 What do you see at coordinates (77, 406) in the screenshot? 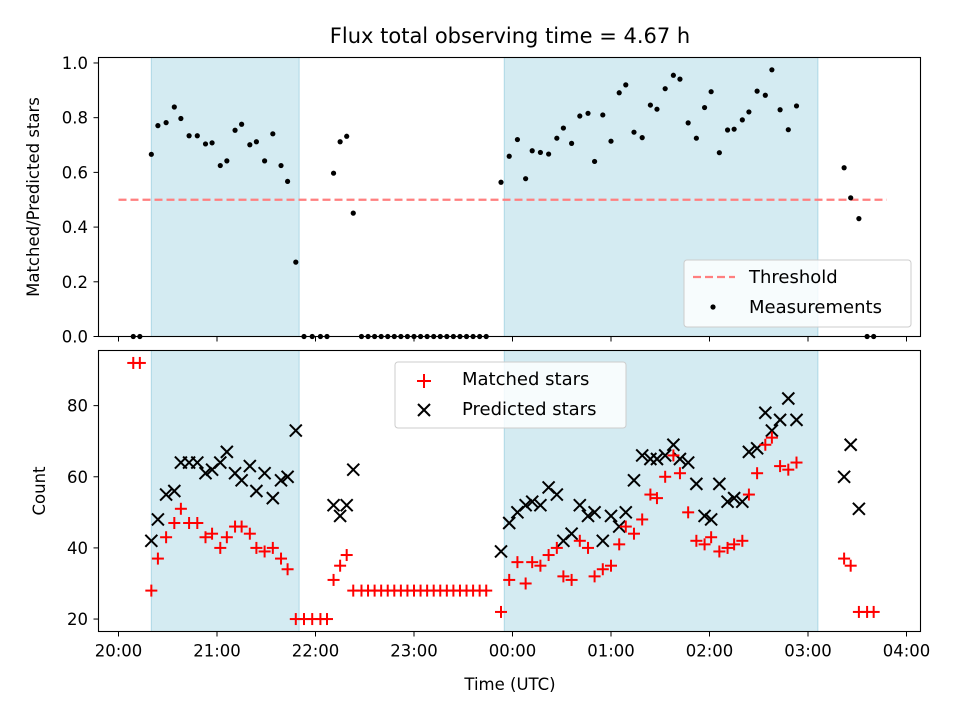
I see `y-tick-label: 80` at bounding box center [77, 406].